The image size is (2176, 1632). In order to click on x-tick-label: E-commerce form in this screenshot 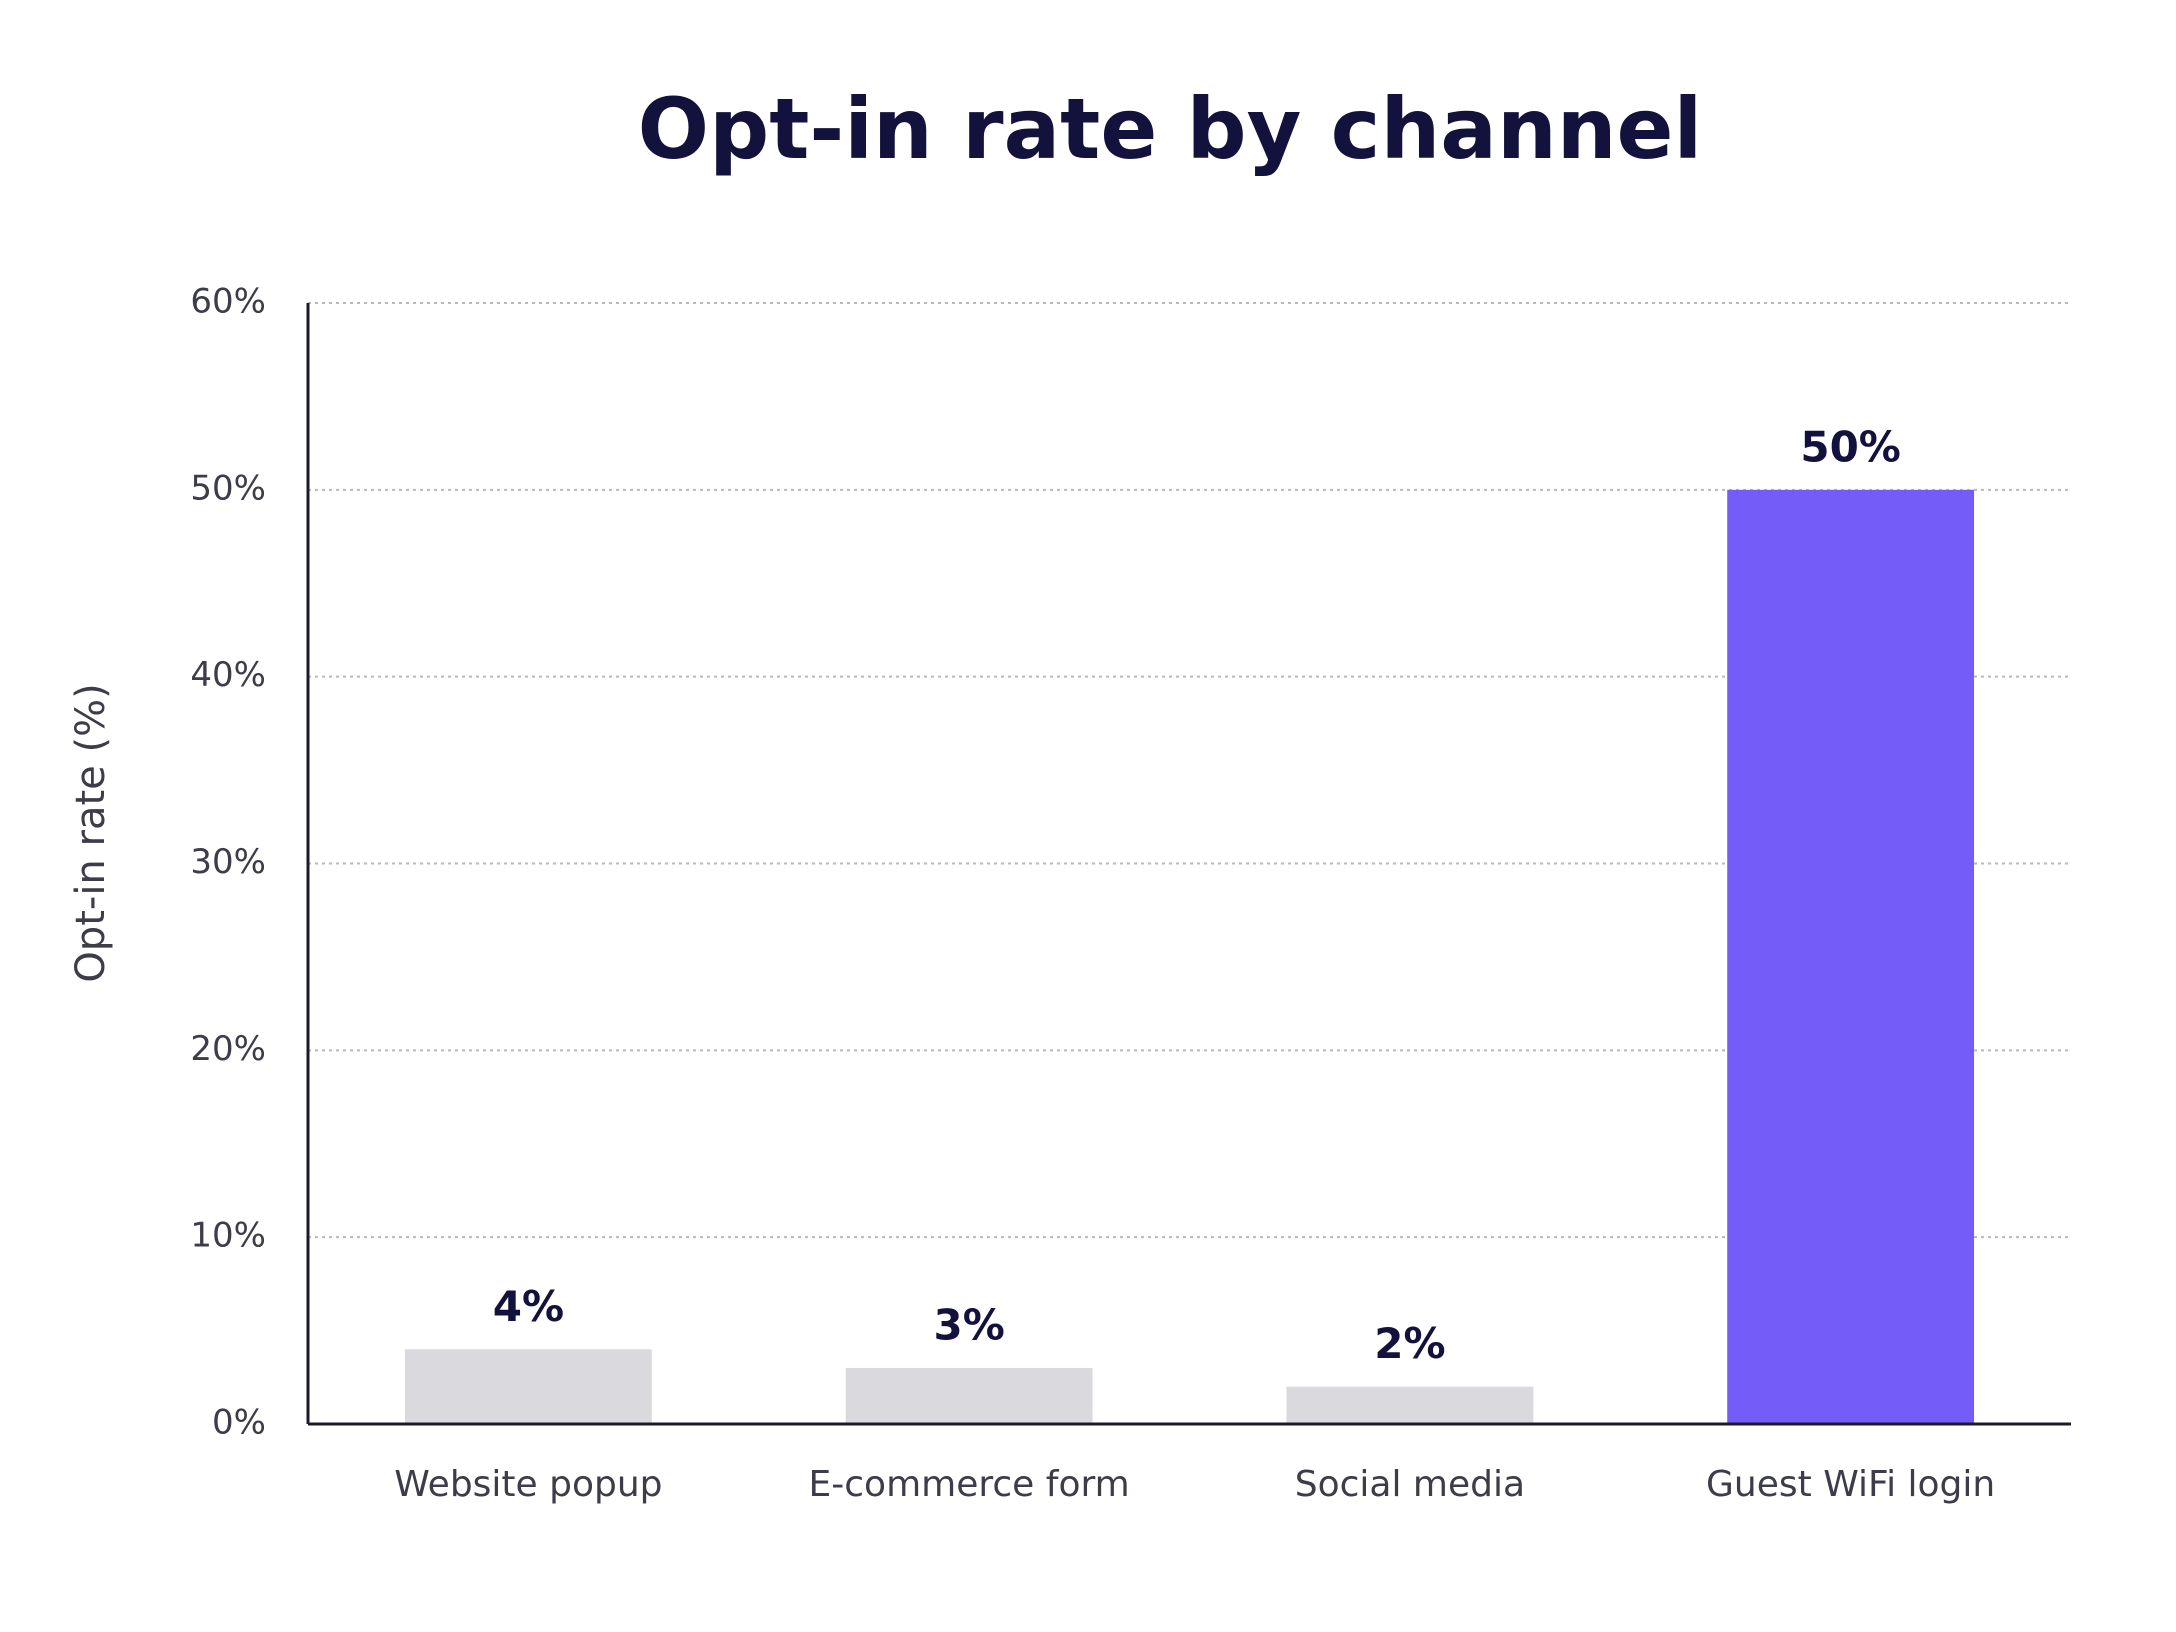, I will do `click(969, 1484)`.